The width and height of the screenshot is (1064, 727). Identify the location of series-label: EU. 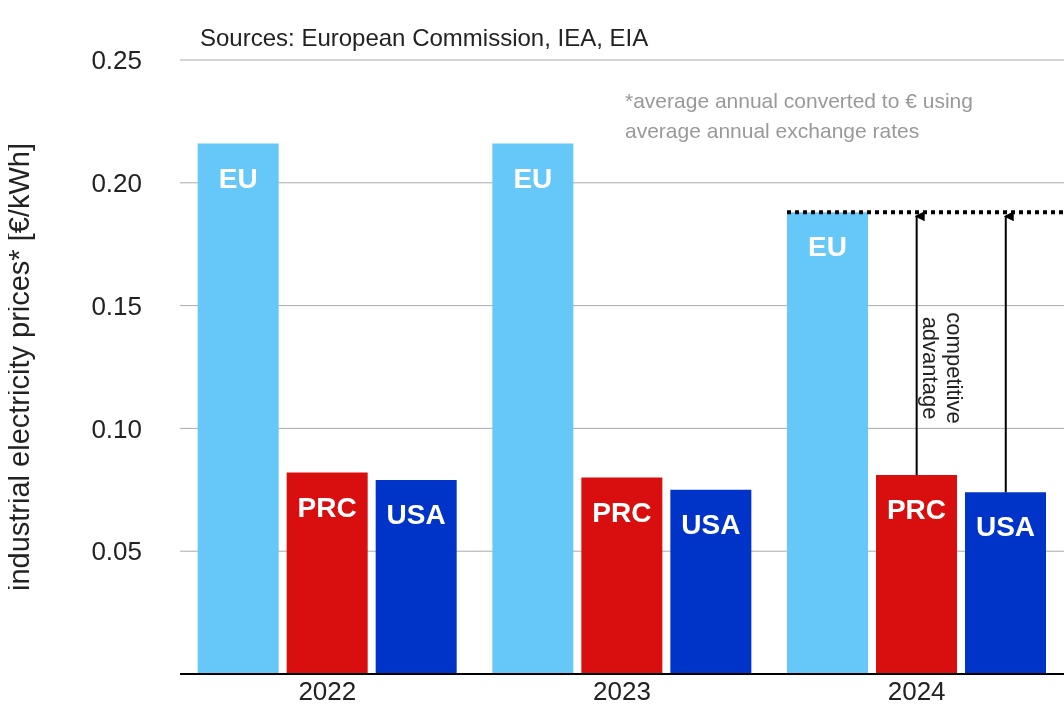
(238, 178).